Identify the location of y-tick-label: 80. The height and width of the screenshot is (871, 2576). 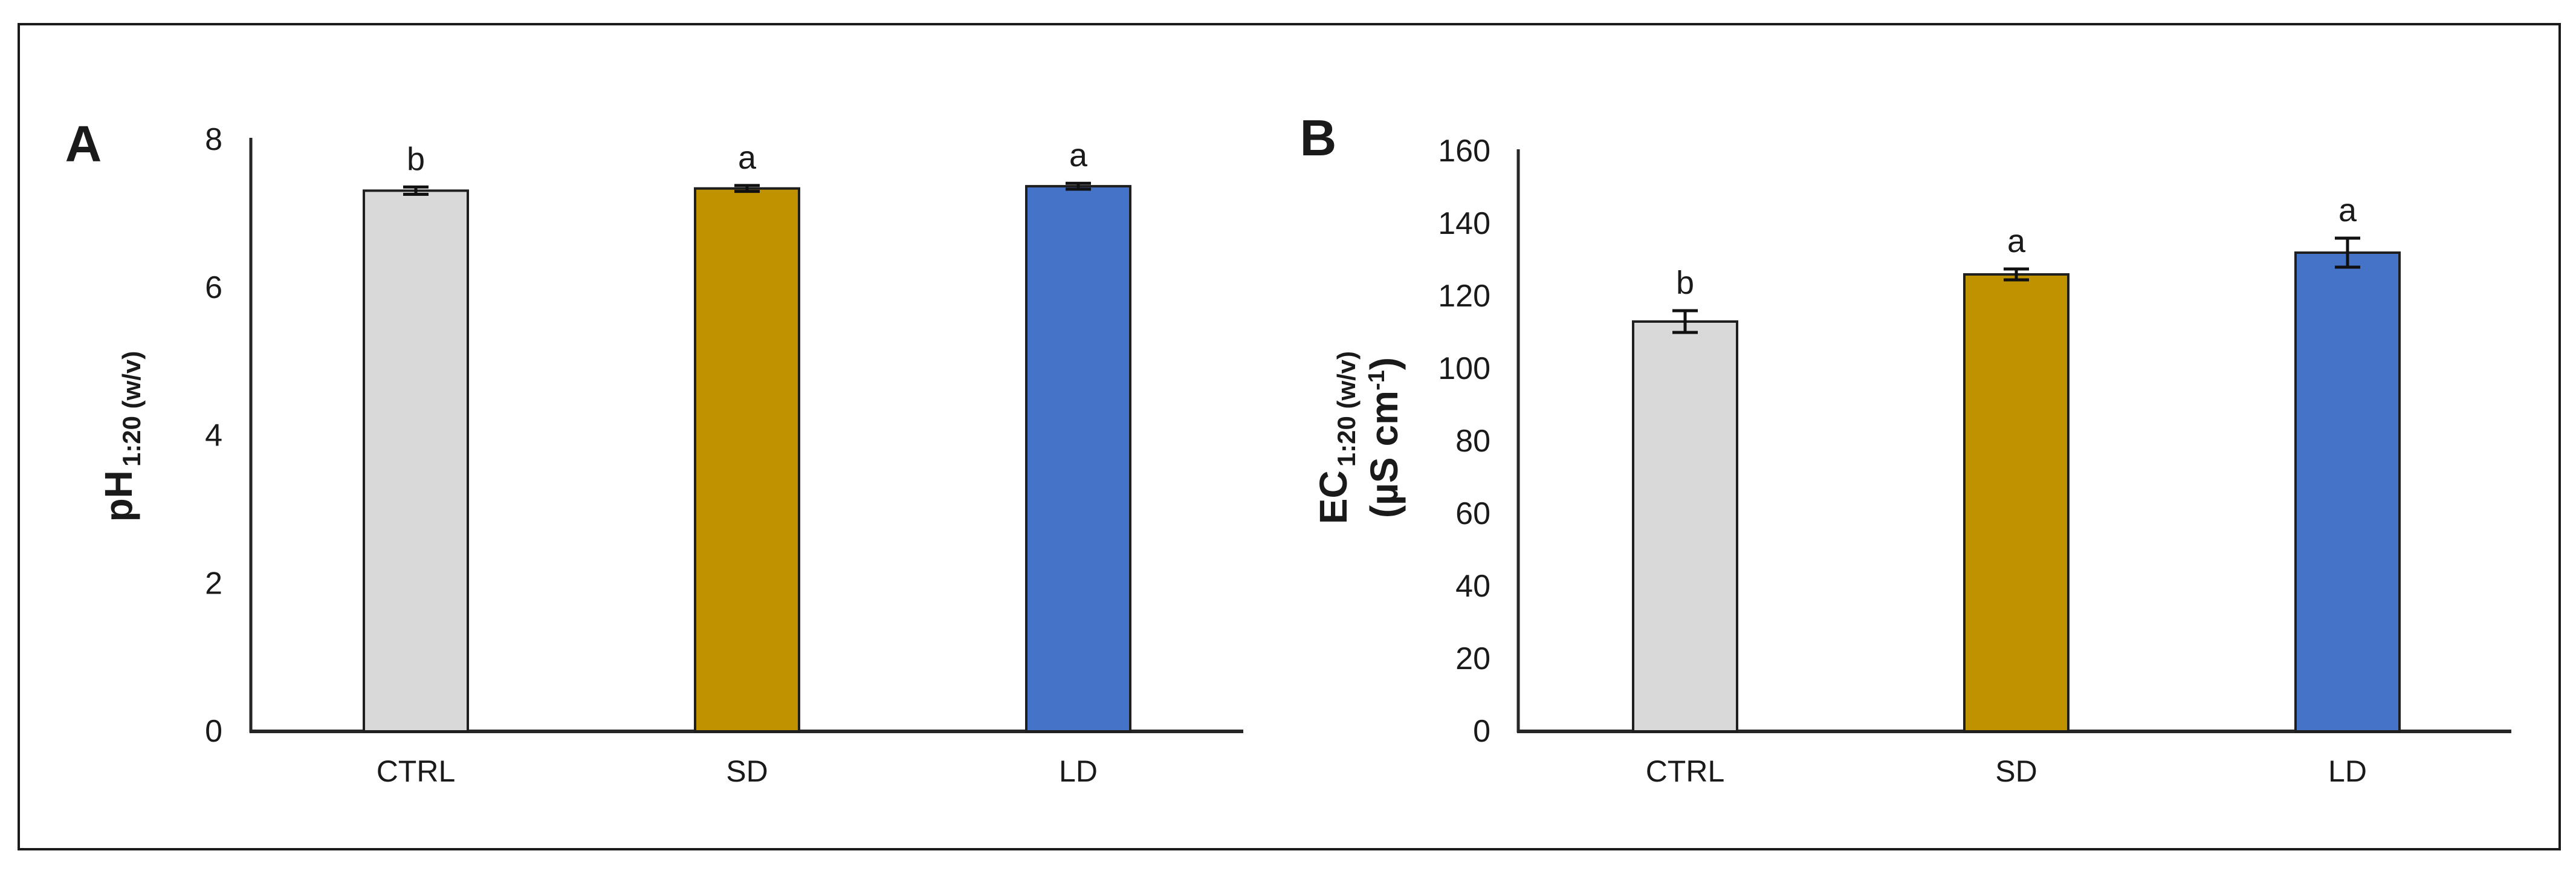
(1472, 441).